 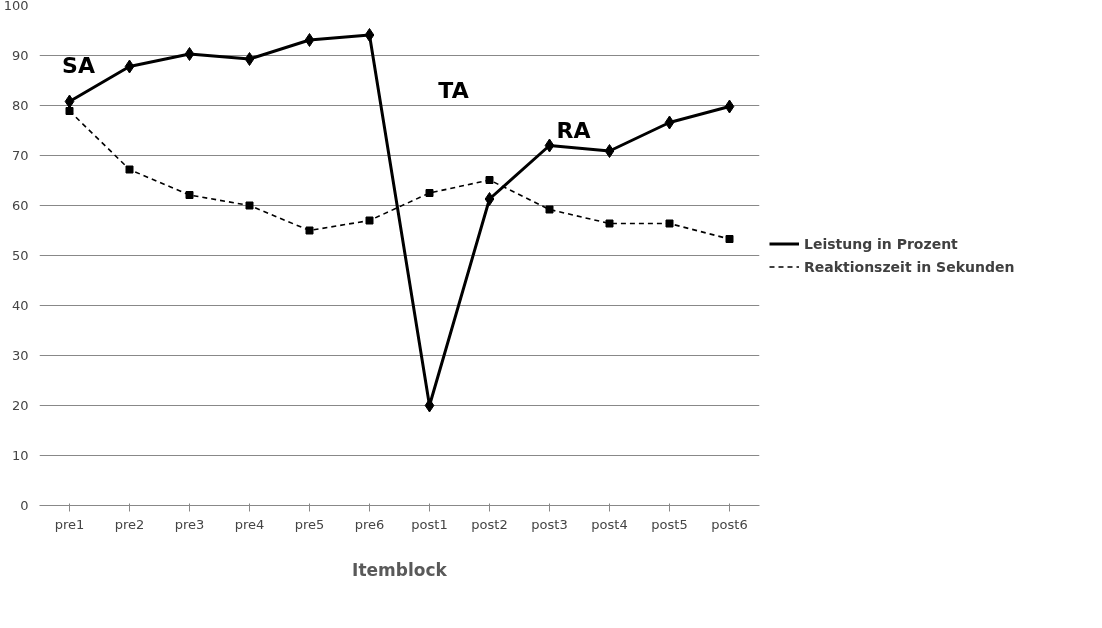 I want to click on y-tick-label: 70, so click(x=20, y=155).